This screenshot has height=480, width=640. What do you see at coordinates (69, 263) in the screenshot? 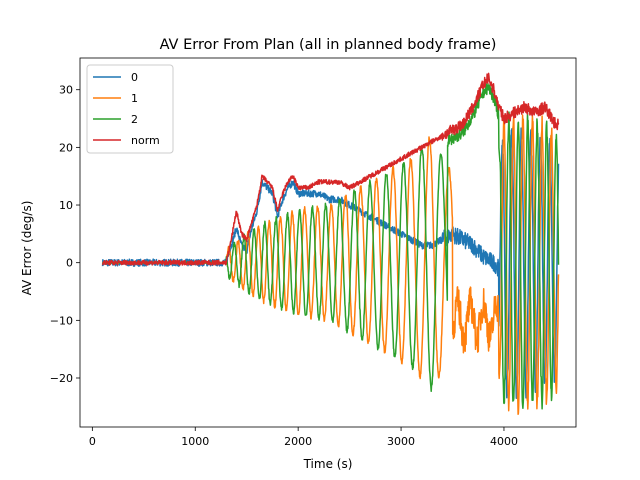
I see `y-tick-label: 0` at bounding box center [69, 263].